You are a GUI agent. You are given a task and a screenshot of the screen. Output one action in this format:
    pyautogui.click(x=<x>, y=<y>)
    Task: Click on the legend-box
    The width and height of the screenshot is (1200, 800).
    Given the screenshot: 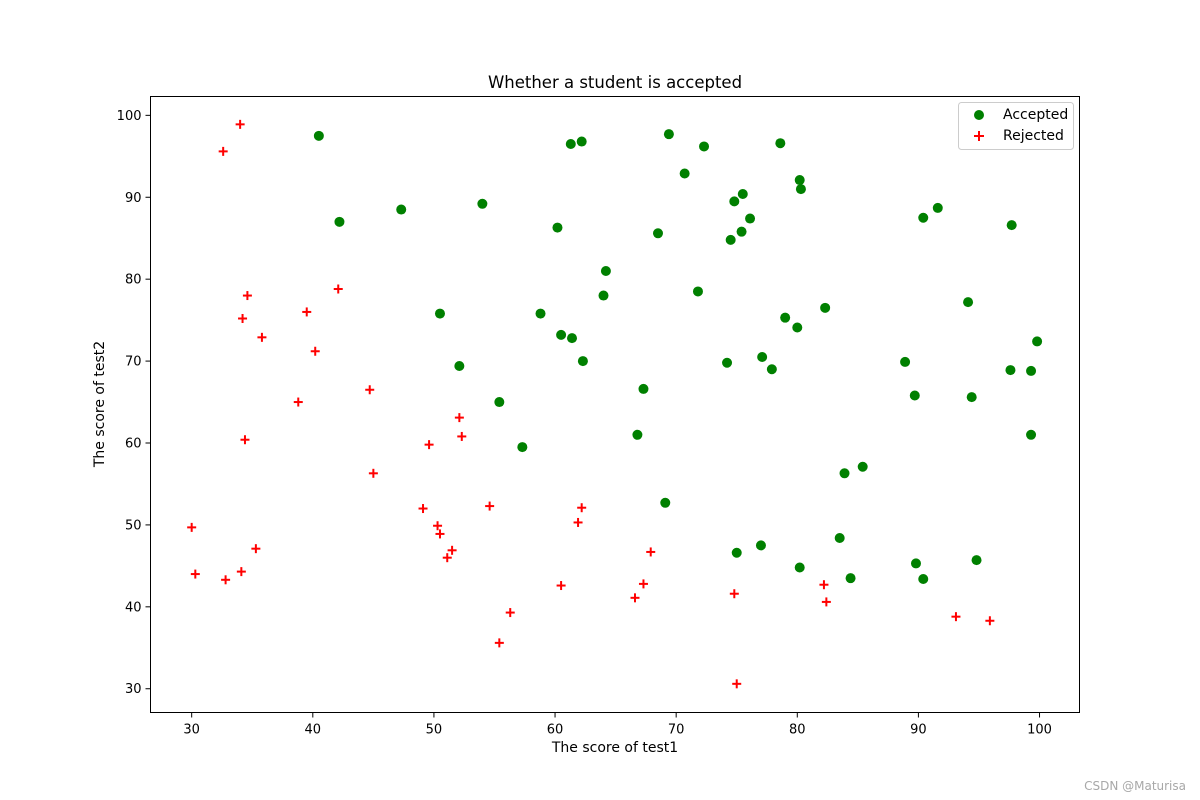 What is the action you would take?
    pyautogui.click(x=1016, y=126)
    